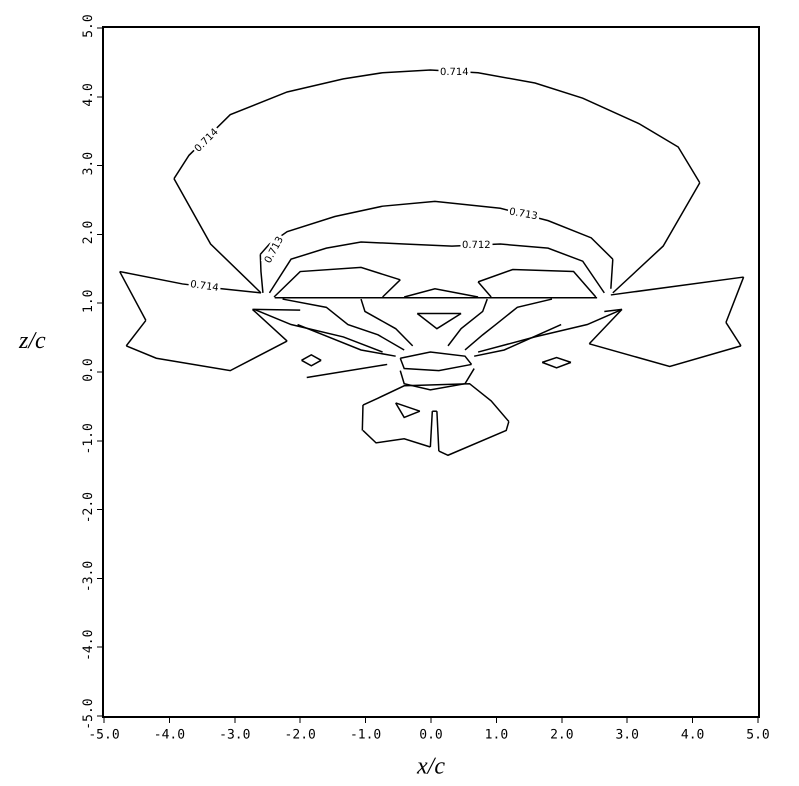 The height and width of the screenshot is (786, 799). What do you see at coordinates (88, 164) in the screenshot?
I see `y-tick-label: 3.0` at bounding box center [88, 164].